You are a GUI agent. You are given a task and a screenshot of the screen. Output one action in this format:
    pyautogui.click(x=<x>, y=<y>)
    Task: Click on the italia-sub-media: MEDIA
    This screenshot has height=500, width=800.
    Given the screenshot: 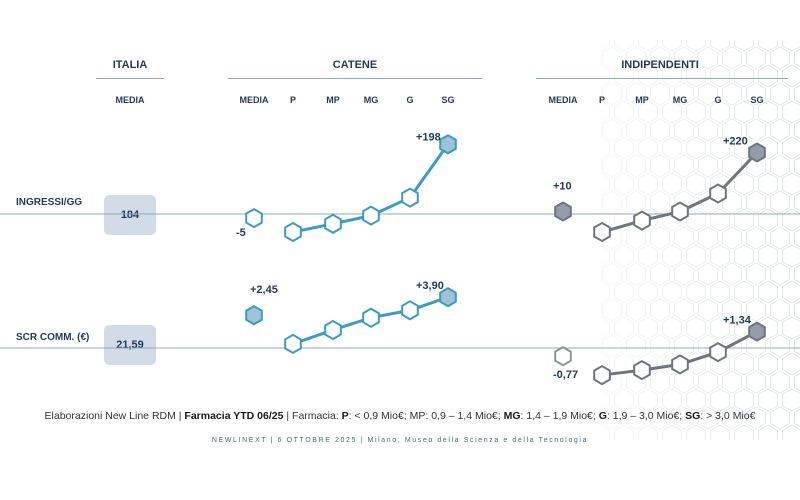 What is the action you would take?
    pyautogui.click(x=130, y=100)
    